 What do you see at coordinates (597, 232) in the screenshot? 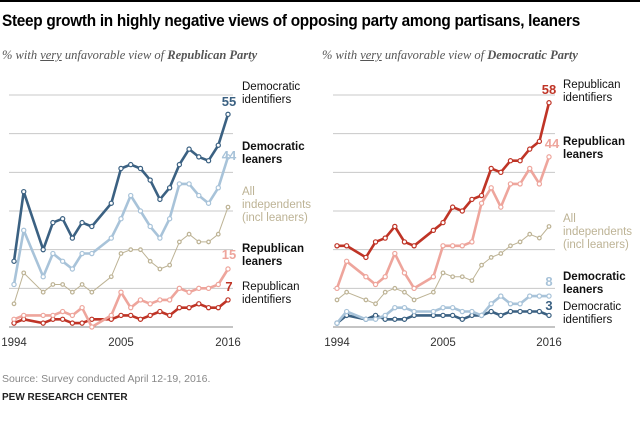
I see `series-label: All independents (incl leaners)` at bounding box center [597, 232].